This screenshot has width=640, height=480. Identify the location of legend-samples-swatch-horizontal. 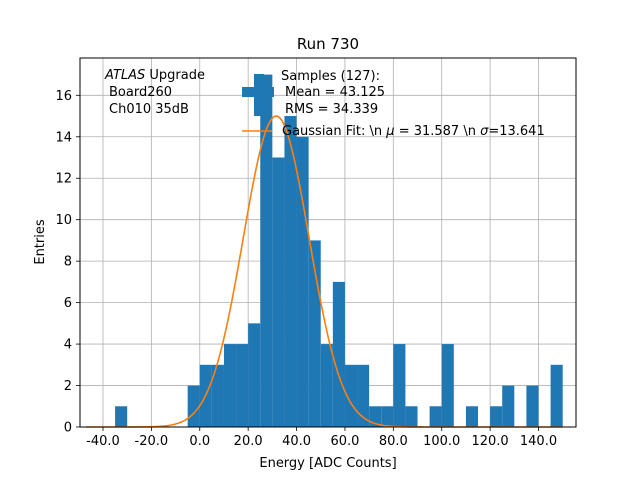
(258, 92).